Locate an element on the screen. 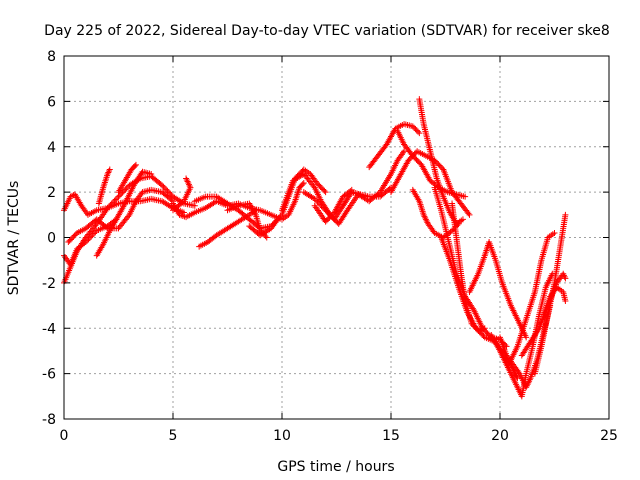 This screenshot has height=480, width=640. y-tick-label: 0 is located at coordinates (51, 239).